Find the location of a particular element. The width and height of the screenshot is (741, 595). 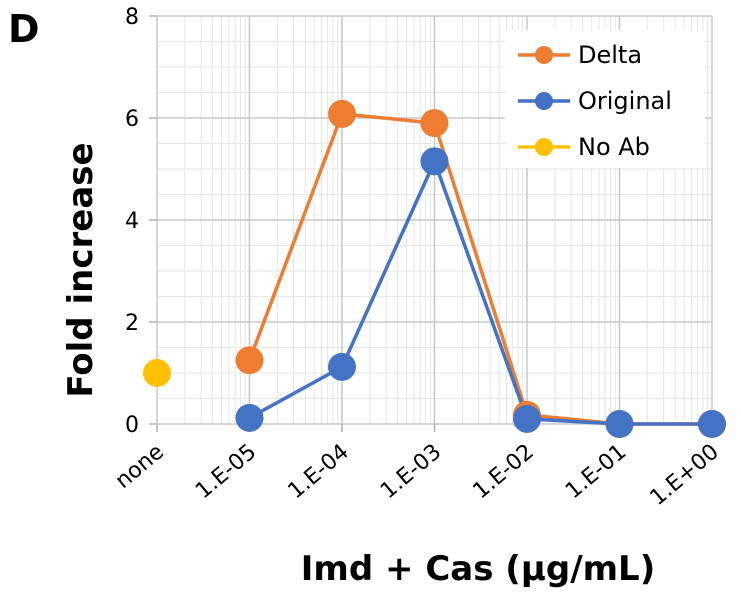

y-axis-title: Fold increase is located at coordinates (81, 269).